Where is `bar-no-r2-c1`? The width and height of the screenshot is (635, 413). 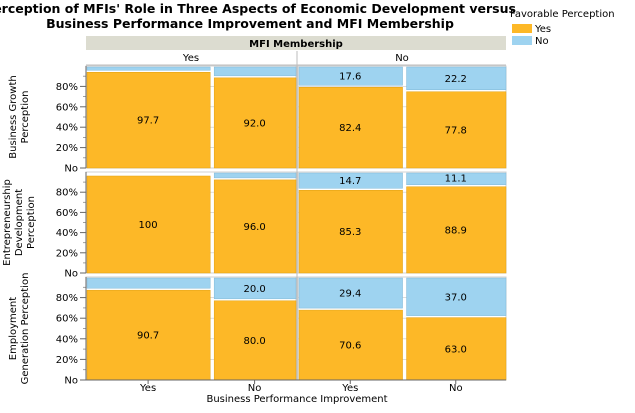 bar-no-r2-c1 is located at coordinates (255, 288).